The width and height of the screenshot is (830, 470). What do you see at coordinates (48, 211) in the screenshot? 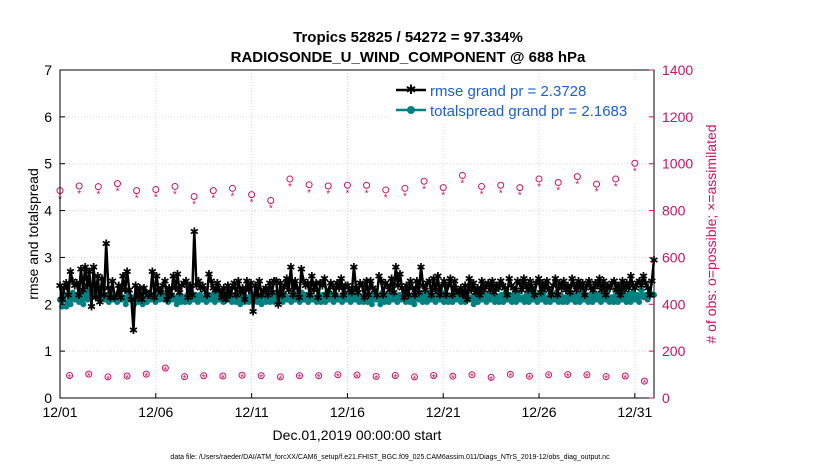
I see `y-tick-label: 4` at bounding box center [48, 211].